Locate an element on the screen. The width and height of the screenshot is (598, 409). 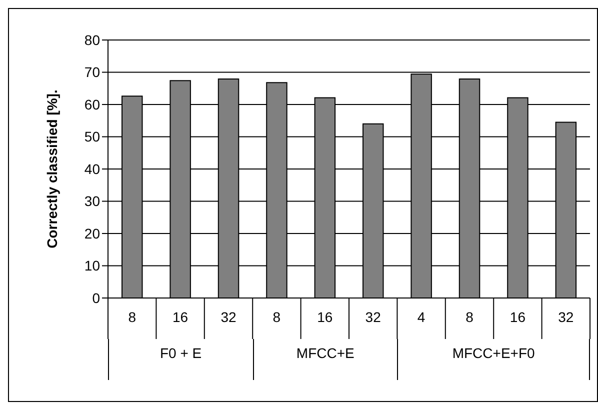
y-tick-label: 50 is located at coordinates (92, 136).